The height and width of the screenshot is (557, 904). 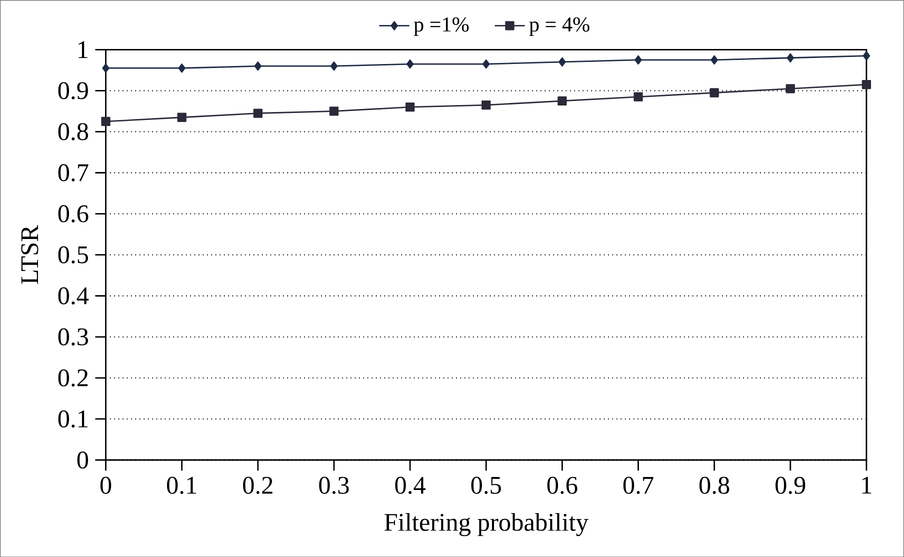 I want to click on y-tick-label: 0.5, so click(x=73, y=255).